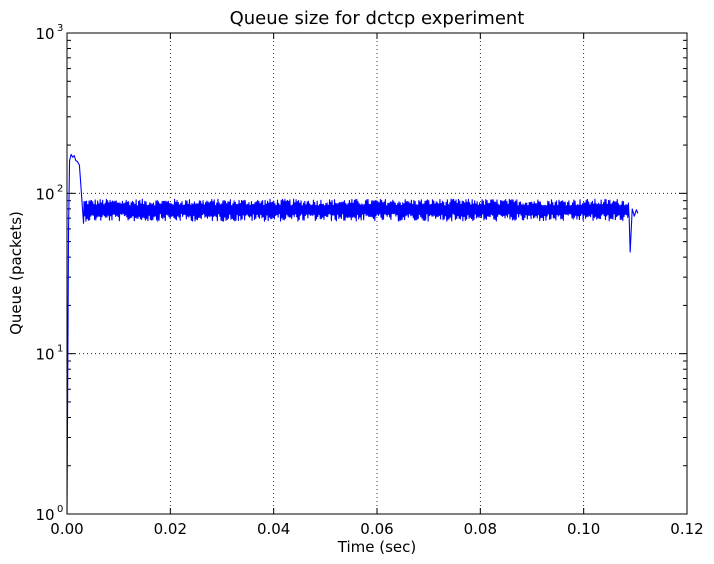  I want to click on y-tick-exponent: 3, so click(60, 28).